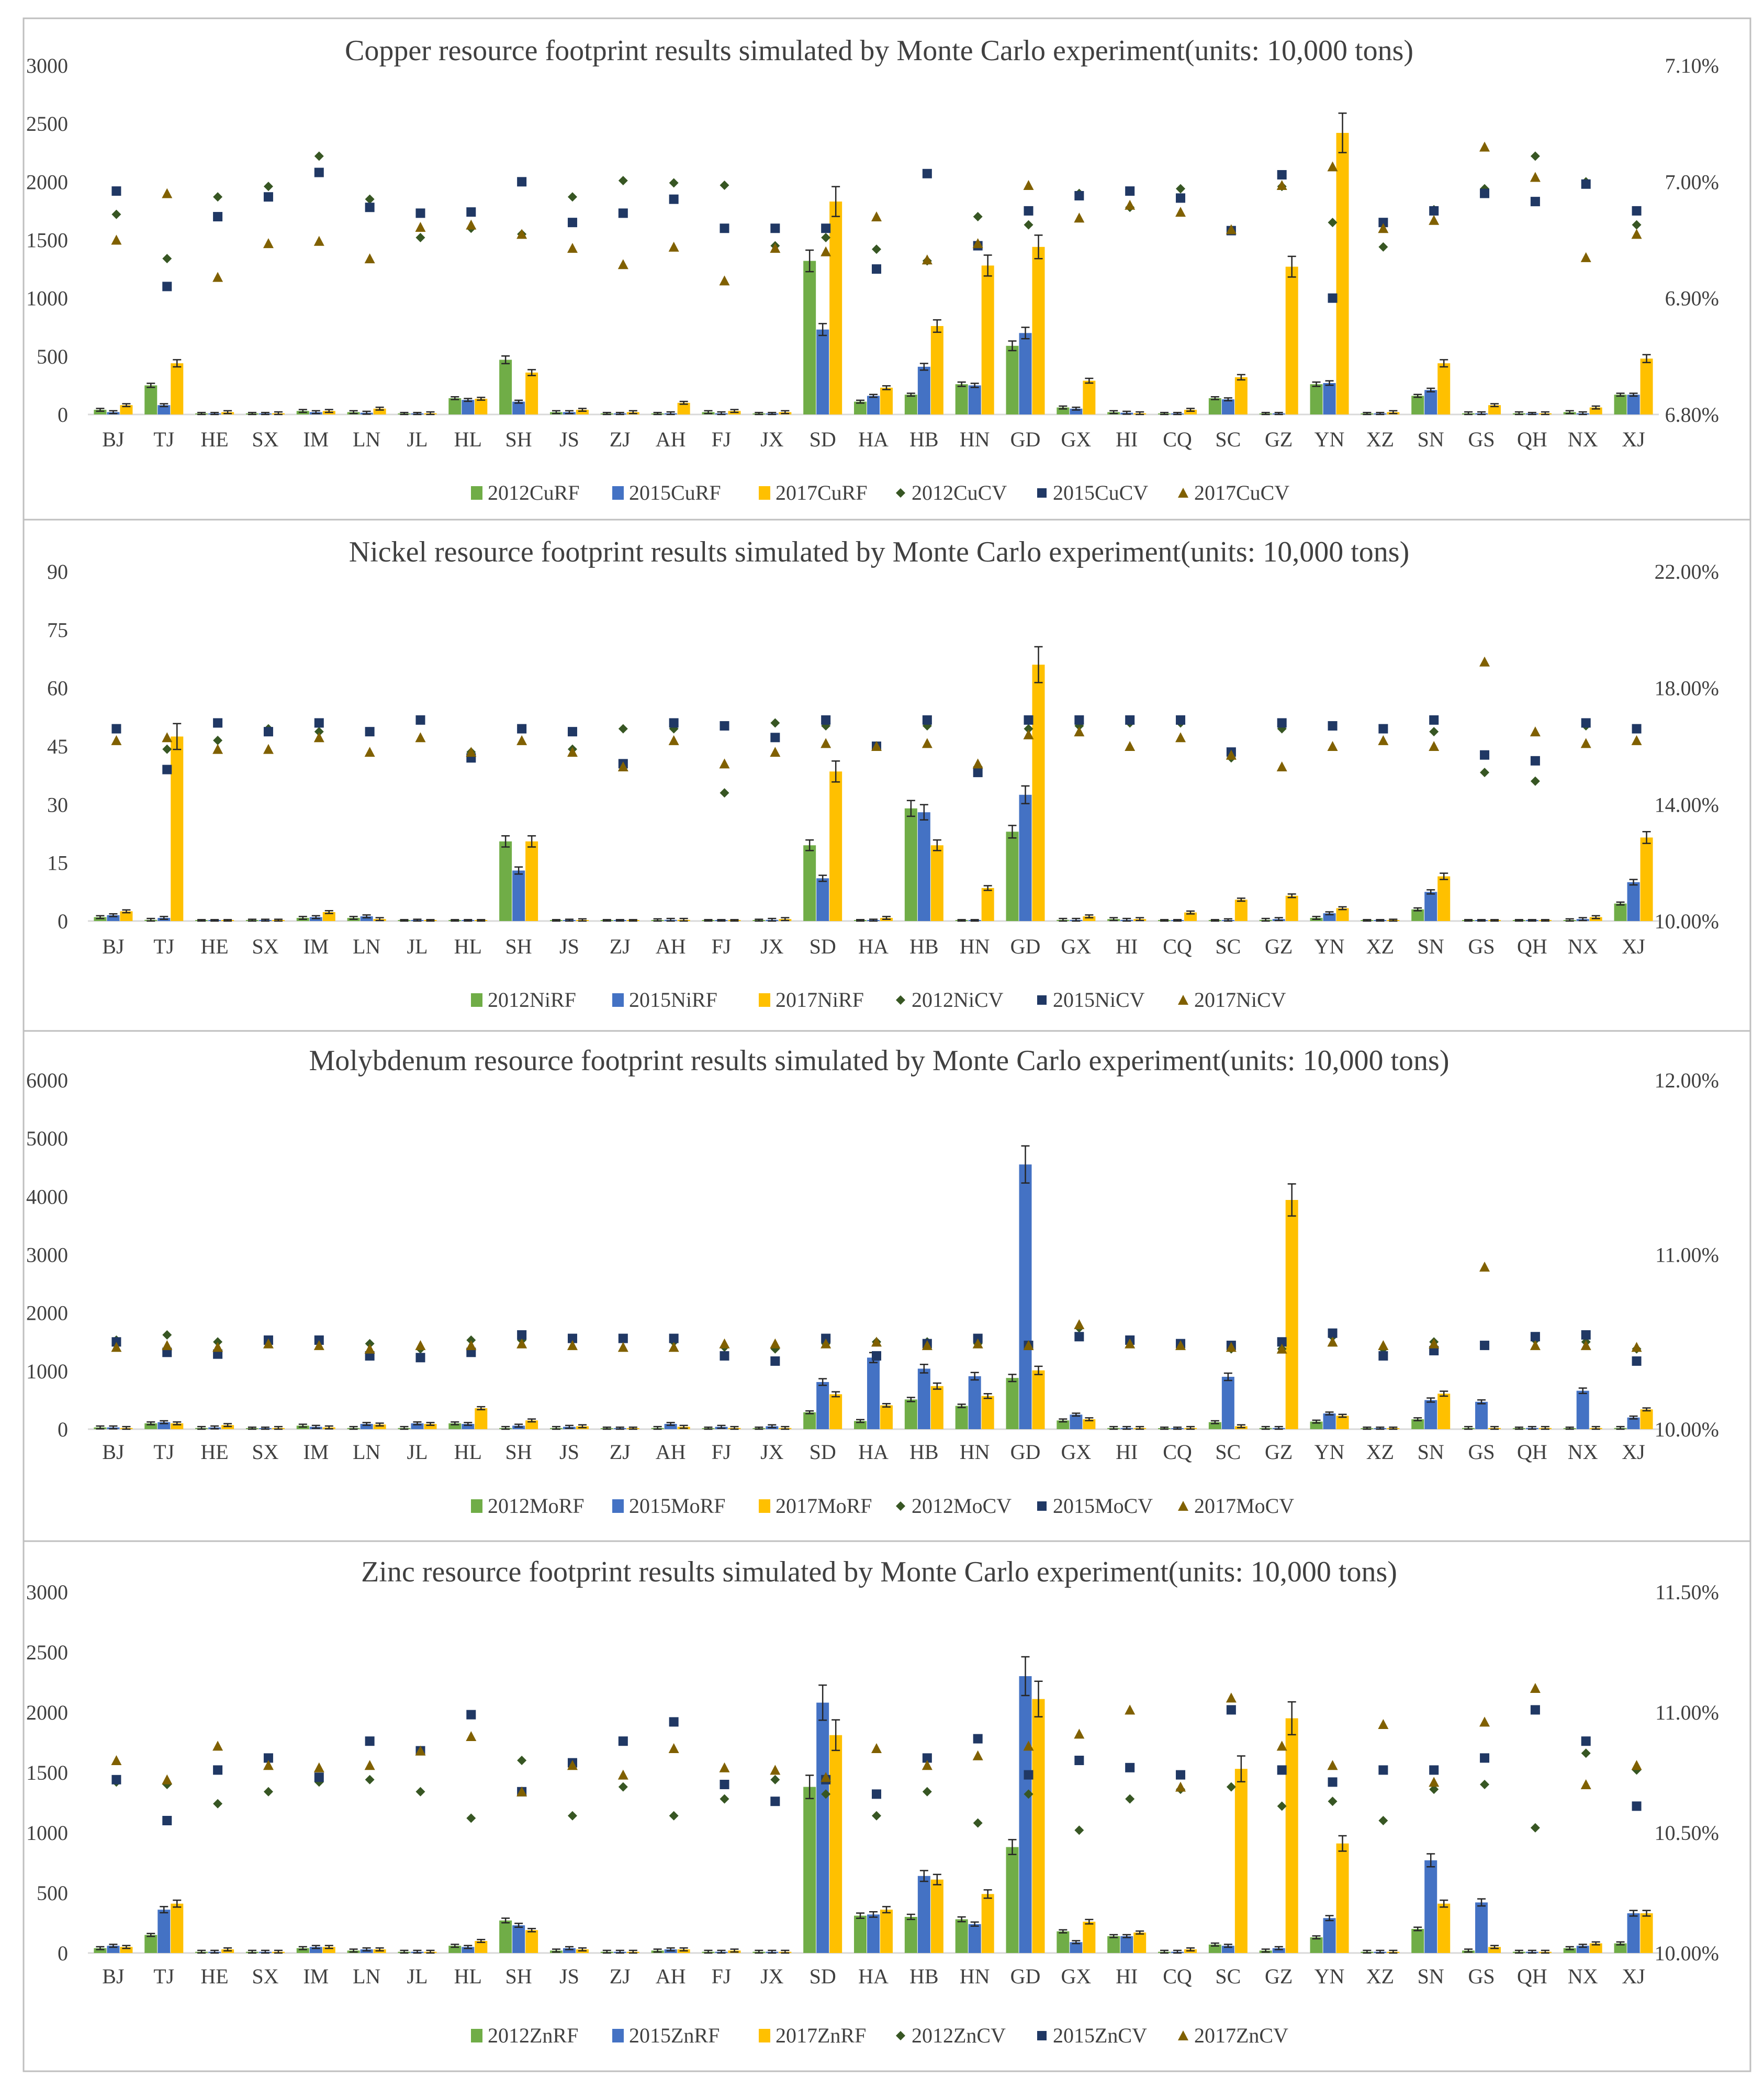  What do you see at coordinates (1383, 1820) in the screenshot?
I see `marker-2012ZnCV` at bounding box center [1383, 1820].